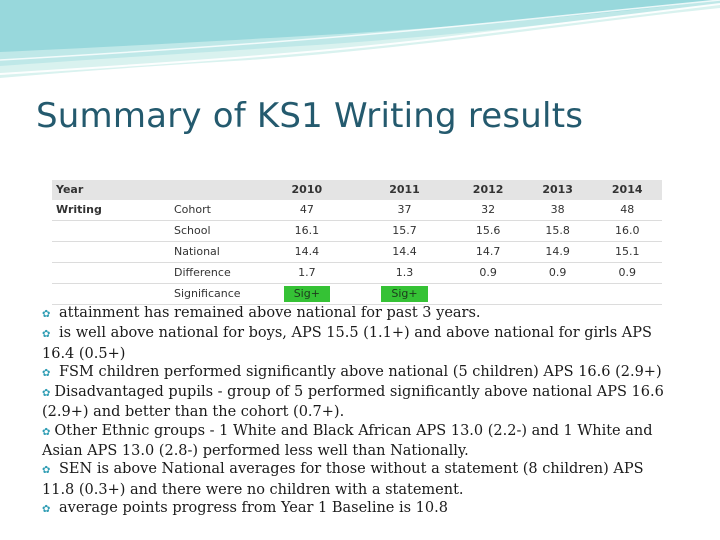 The height and width of the screenshot is (540, 720). What do you see at coordinates (557, 189) in the screenshot?
I see `header-cell-2013: 2013` at bounding box center [557, 189].